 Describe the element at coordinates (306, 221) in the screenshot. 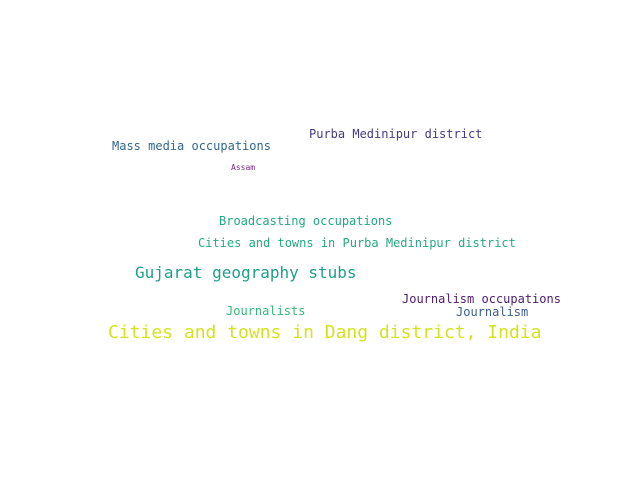

I see `word-broadcasting-occupations: Broadcasting occupations` at that location.